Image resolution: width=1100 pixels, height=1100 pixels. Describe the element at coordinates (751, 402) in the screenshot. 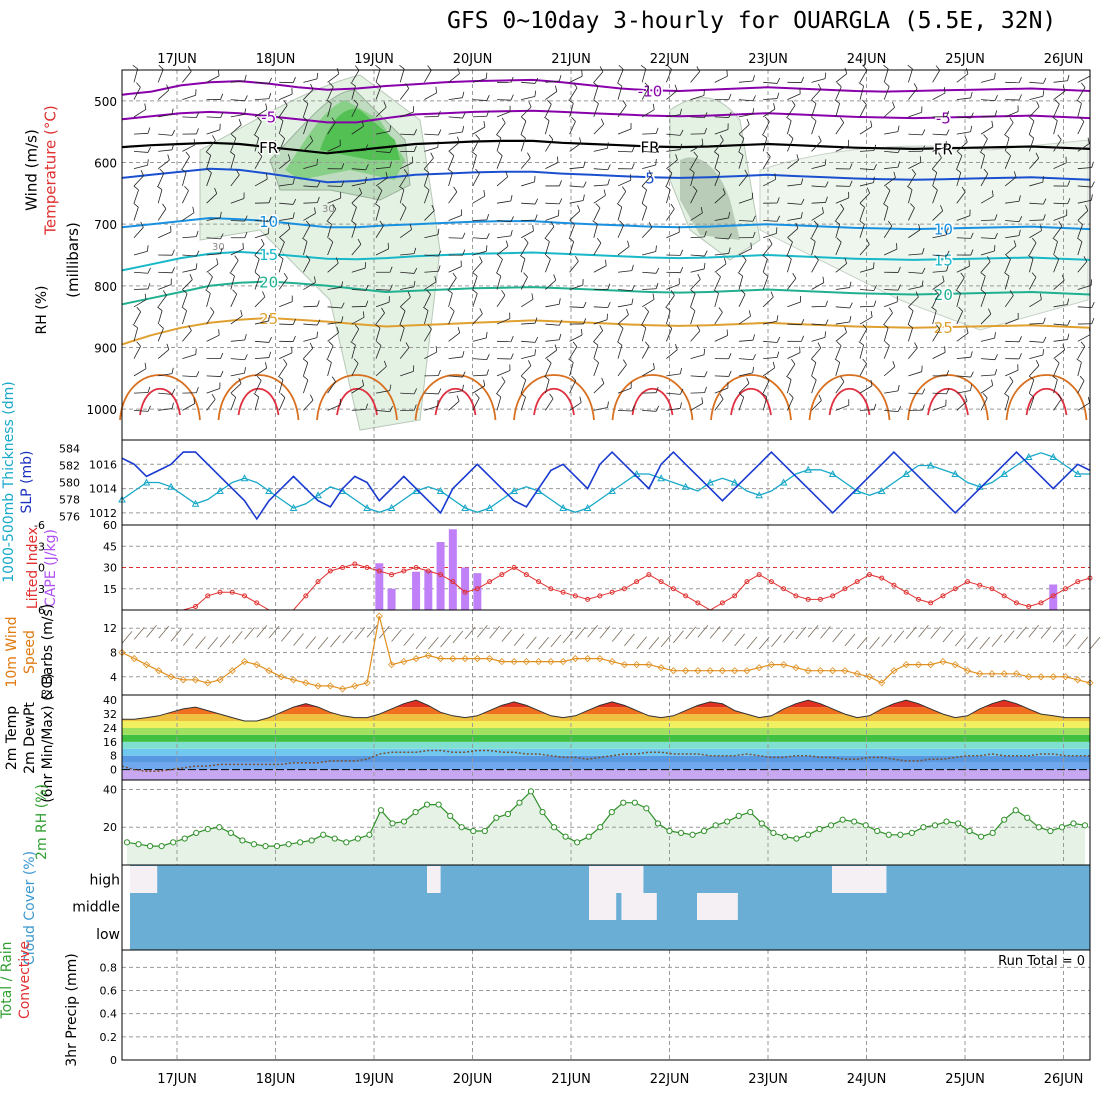

I see `isotherm-35-bump` at that location.